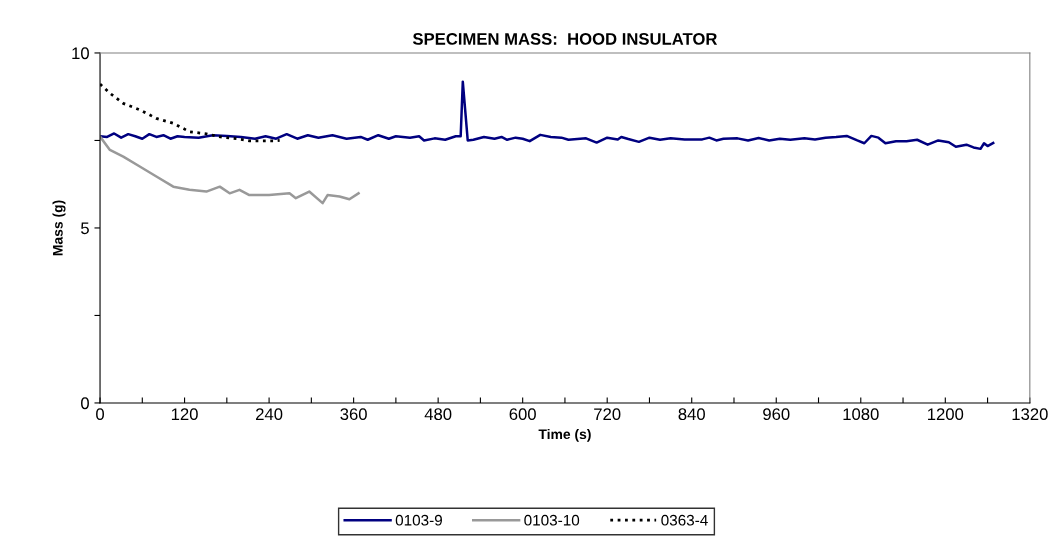 The height and width of the screenshot is (546, 1053). I want to click on x-tick-label: 600, so click(522, 414).